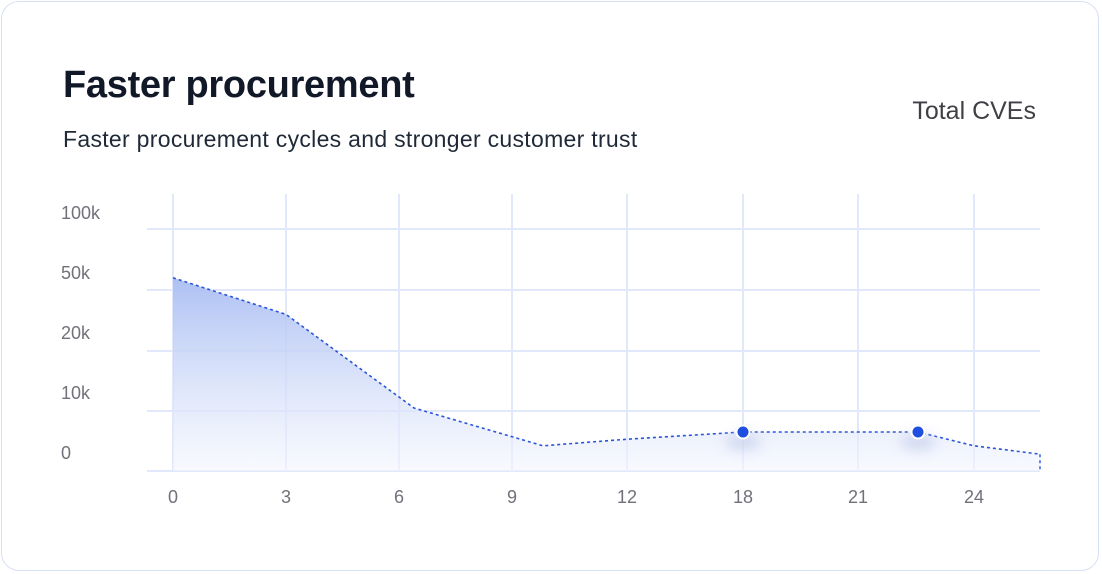 The height and width of the screenshot is (574, 1102). Describe the element at coordinates (974, 111) in the screenshot. I see `legend-entry-total-cves: Total CVEs` at that location.